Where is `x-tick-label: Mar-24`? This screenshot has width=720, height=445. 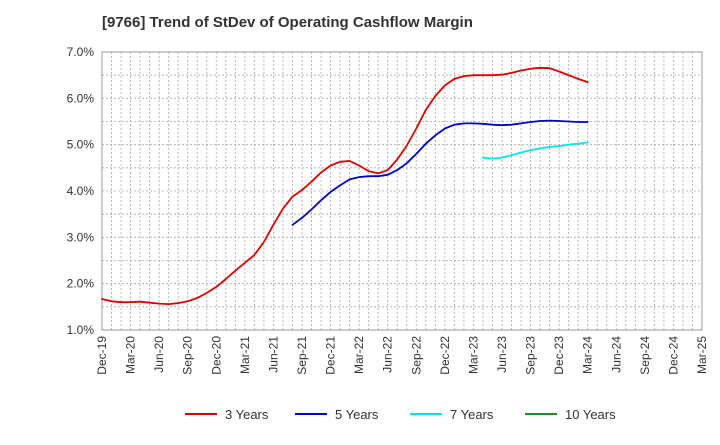 x-tick-label: Mar-24 is located at coordinates (588, 355).